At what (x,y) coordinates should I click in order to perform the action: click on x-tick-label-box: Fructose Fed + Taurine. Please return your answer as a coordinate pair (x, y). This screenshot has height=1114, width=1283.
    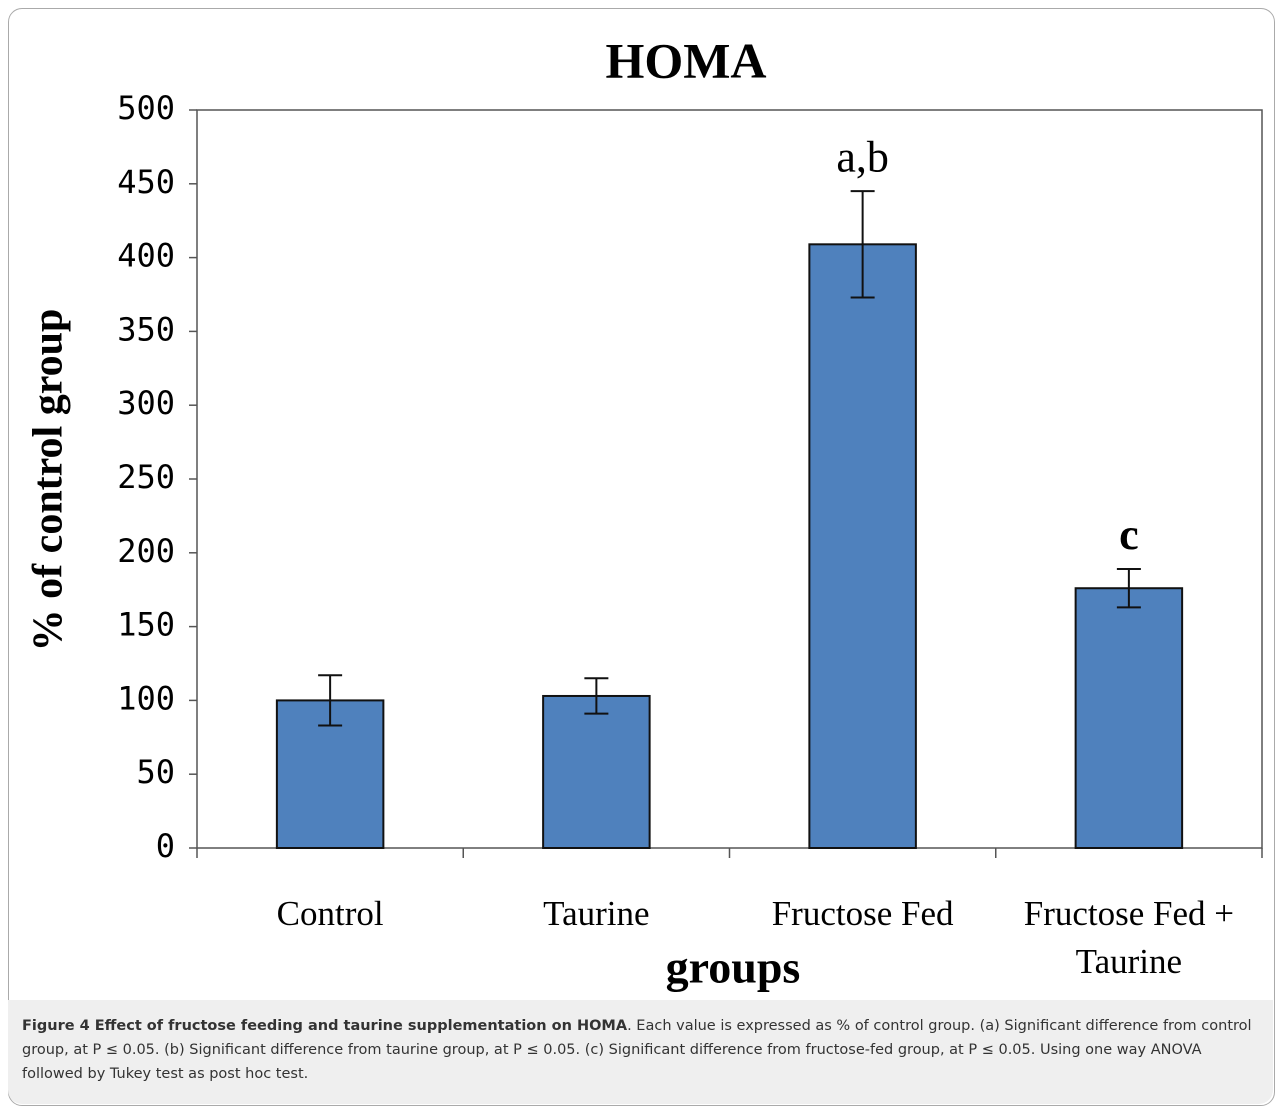
    Looking at the image, I should click on (1129, 937).